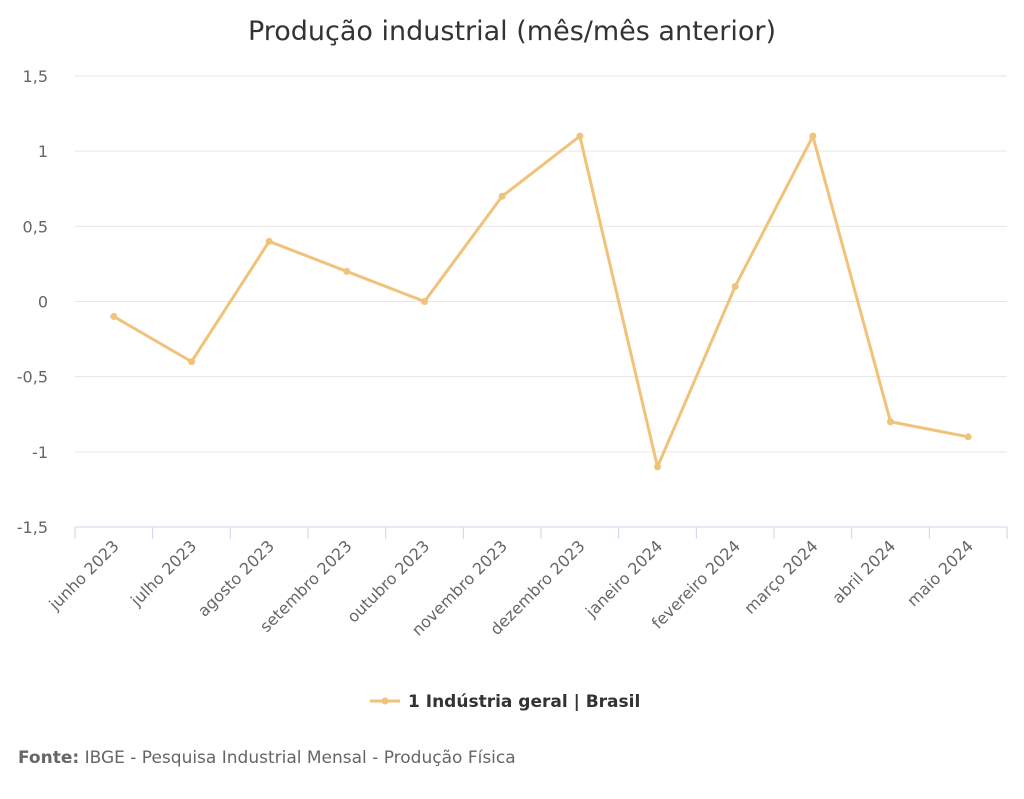 Image resolution: width=1024 pixels, height=799 pixels. I want to click on chart-title: Produção industrial (mês/mês anterior), so click(512, 31).